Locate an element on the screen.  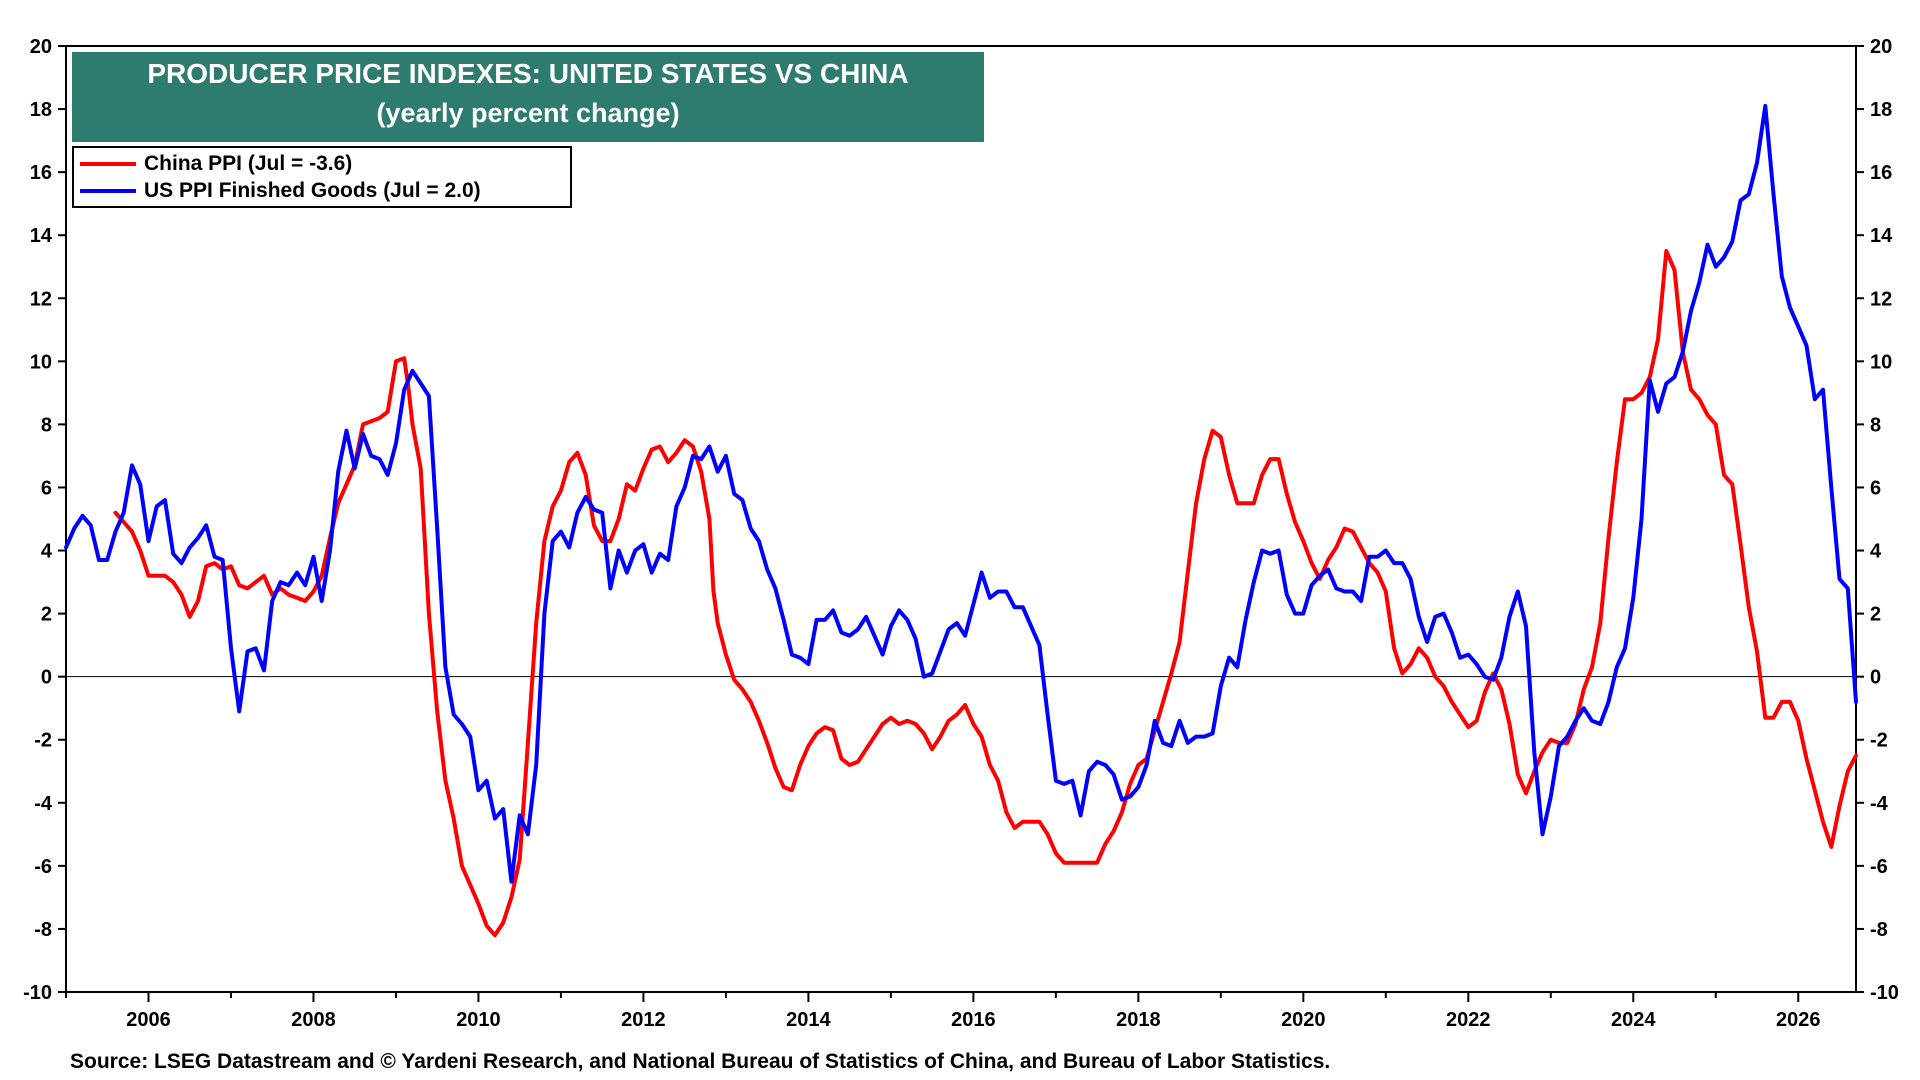
y-tick-label: 0 is located at coordinates (46, 678).